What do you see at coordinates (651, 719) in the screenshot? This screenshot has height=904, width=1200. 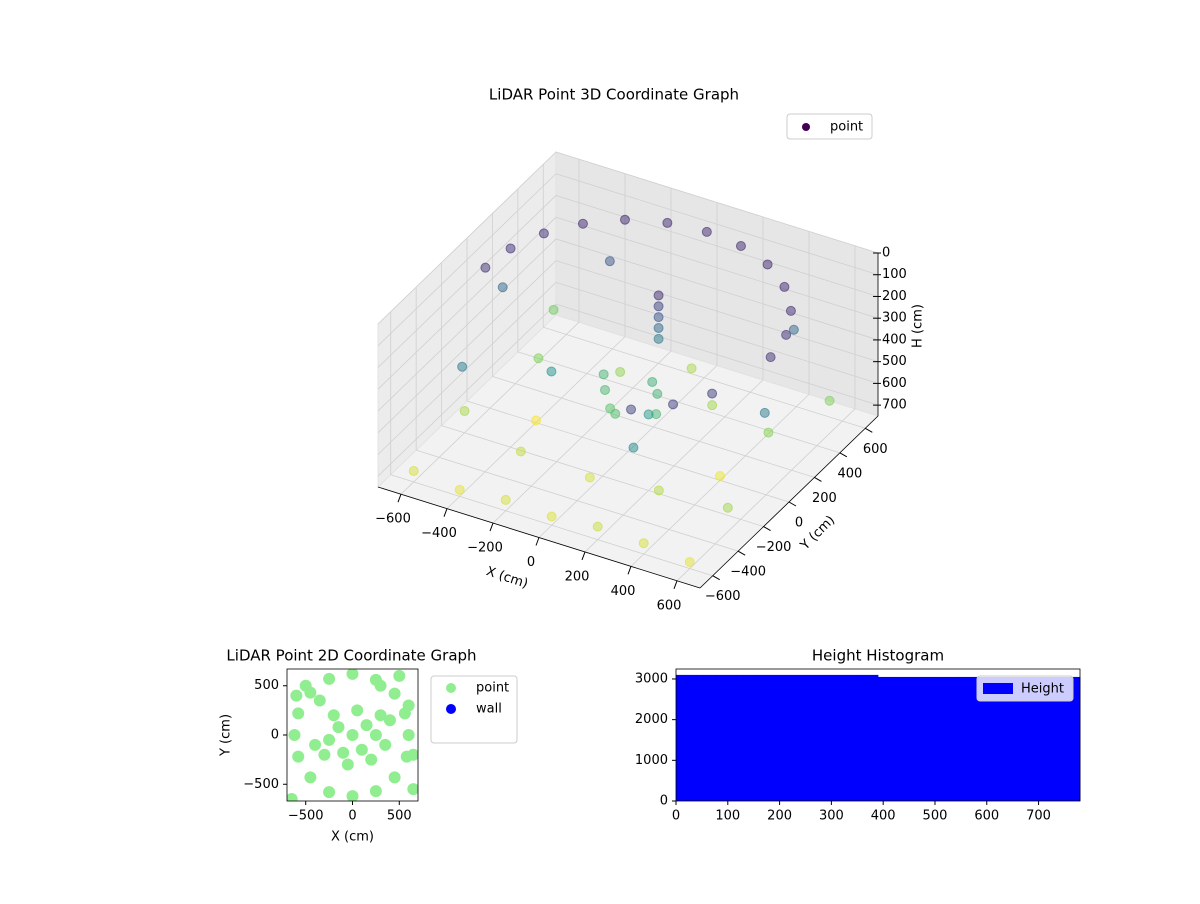 I see `y-tick-label: 2000` at bounding box center [651, 719].